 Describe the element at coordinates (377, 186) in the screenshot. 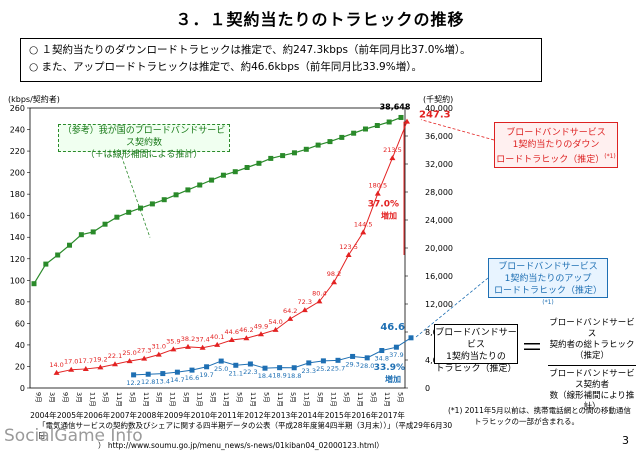

I see `download-data-label: 180.5` at that location.